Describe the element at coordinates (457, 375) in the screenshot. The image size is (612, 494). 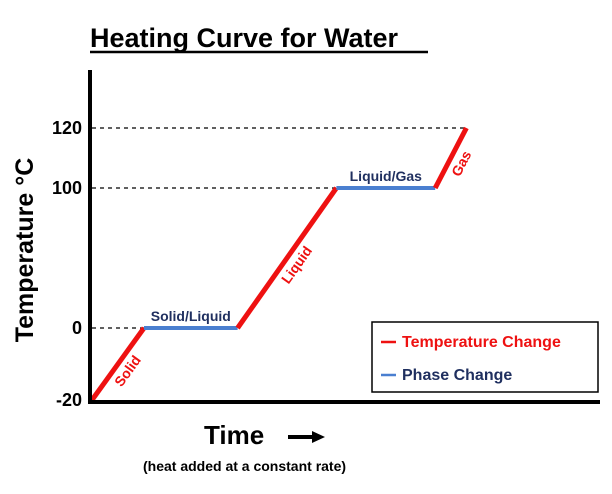
I see `legend-label-phase: Phase Change` at that location.